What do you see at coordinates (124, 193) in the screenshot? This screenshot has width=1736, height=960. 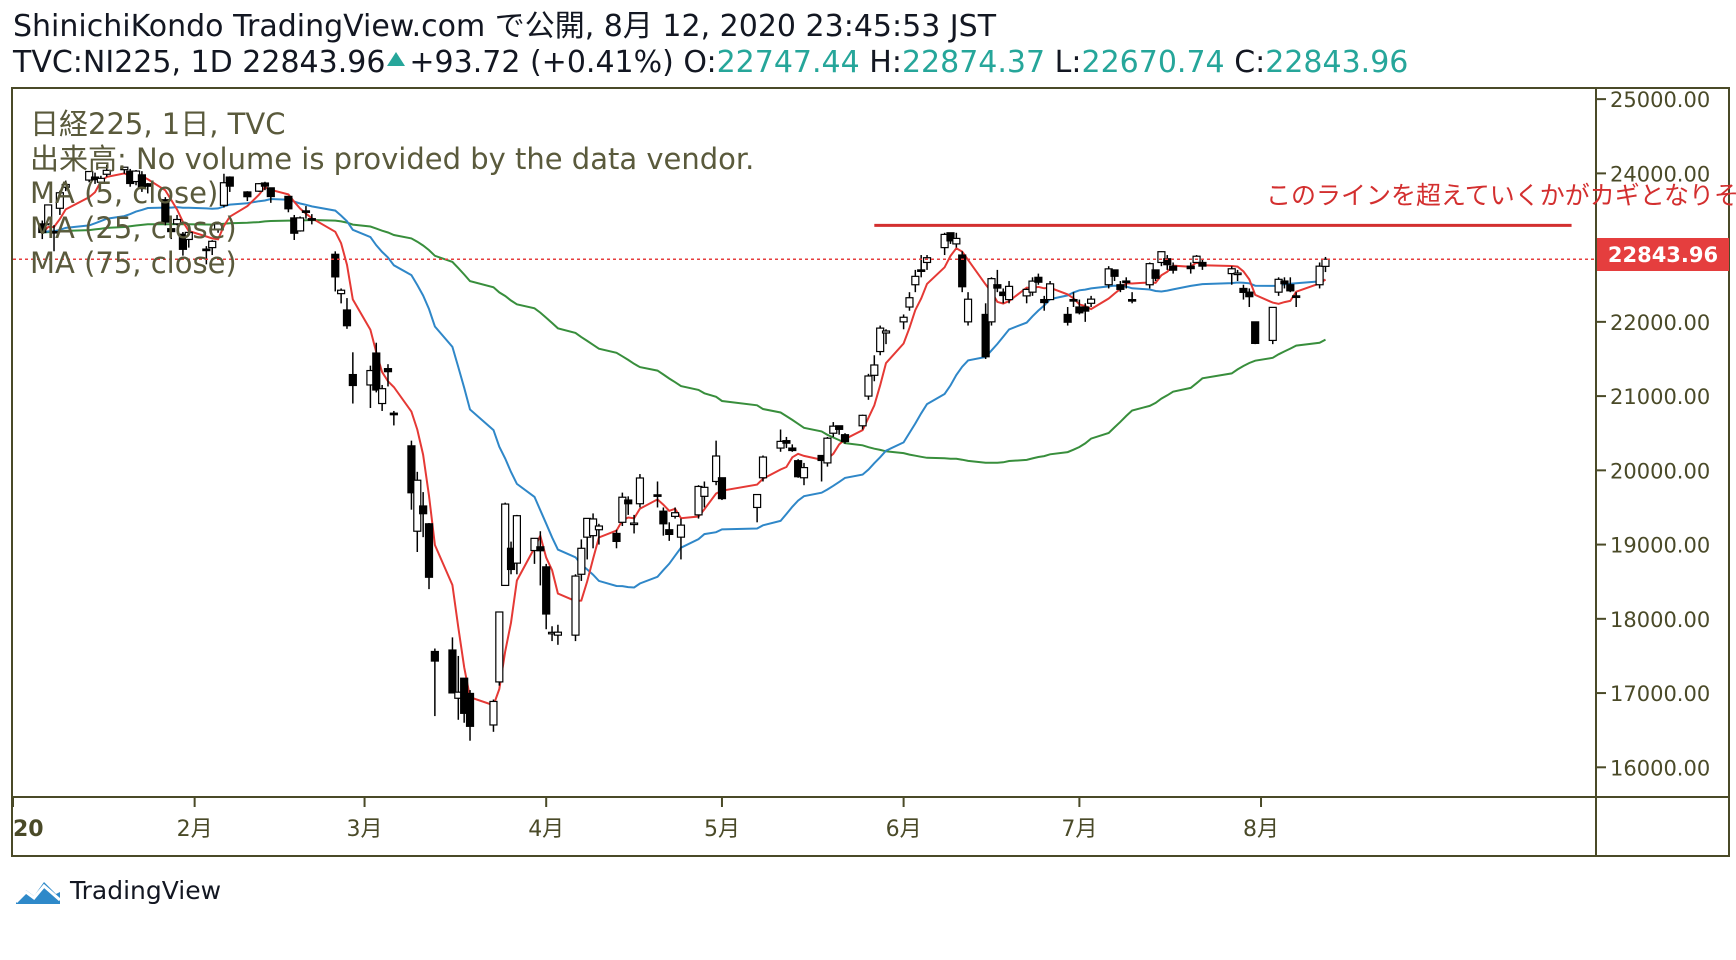 I see `legend-ma5: MA (5, close)` at bounding box center [124, 193].